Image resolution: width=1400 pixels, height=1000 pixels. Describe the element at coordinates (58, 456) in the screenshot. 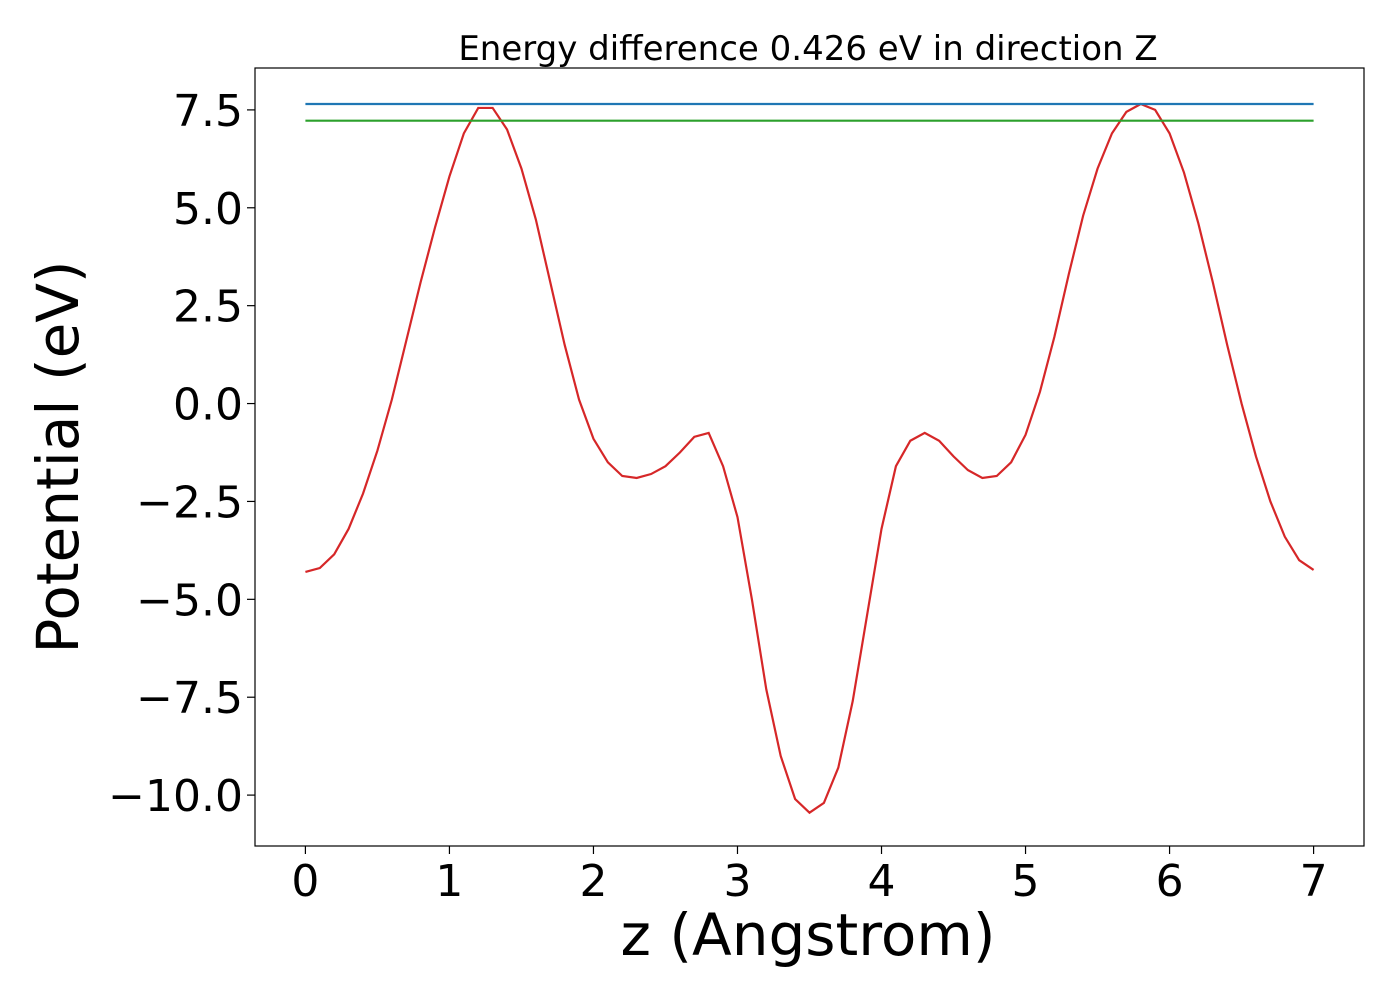

I see `y-axis-label: Potential (eV)` at that location.